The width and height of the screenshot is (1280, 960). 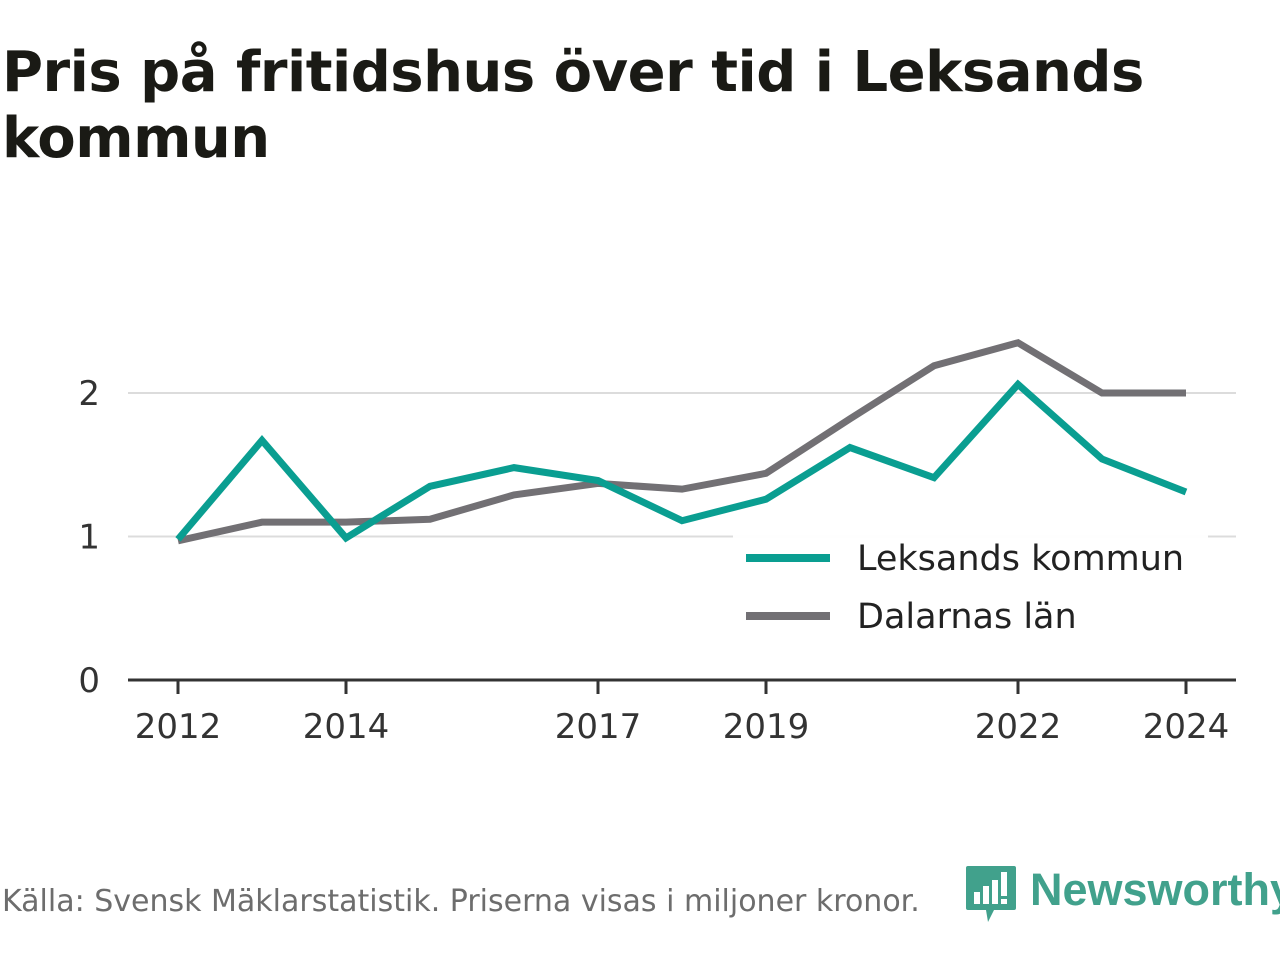 What do you see at coordinates (682, 465) in the screenshot?
I see `gridlines` at bounding box center [682, 465].